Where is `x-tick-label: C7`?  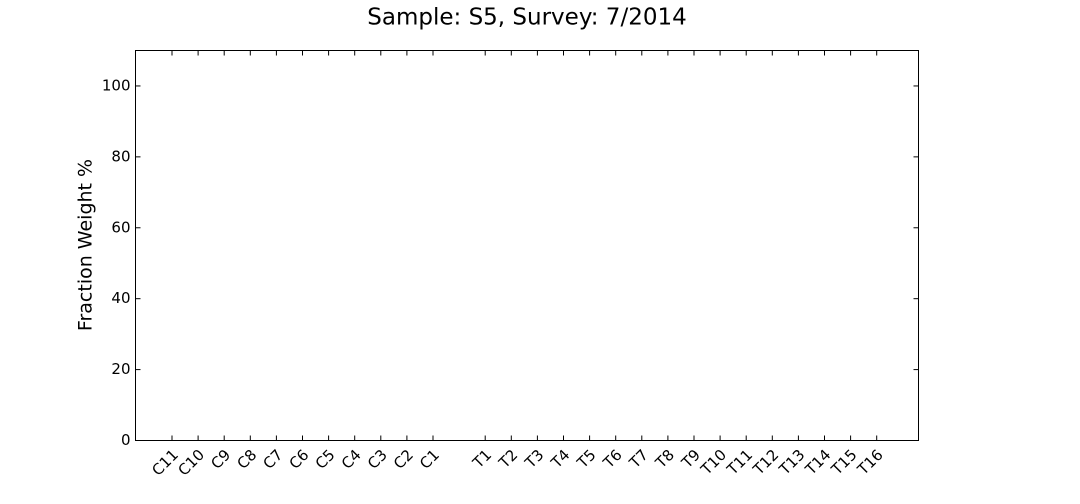 x-tick-label: C7 is located at coordinates (273, 459).